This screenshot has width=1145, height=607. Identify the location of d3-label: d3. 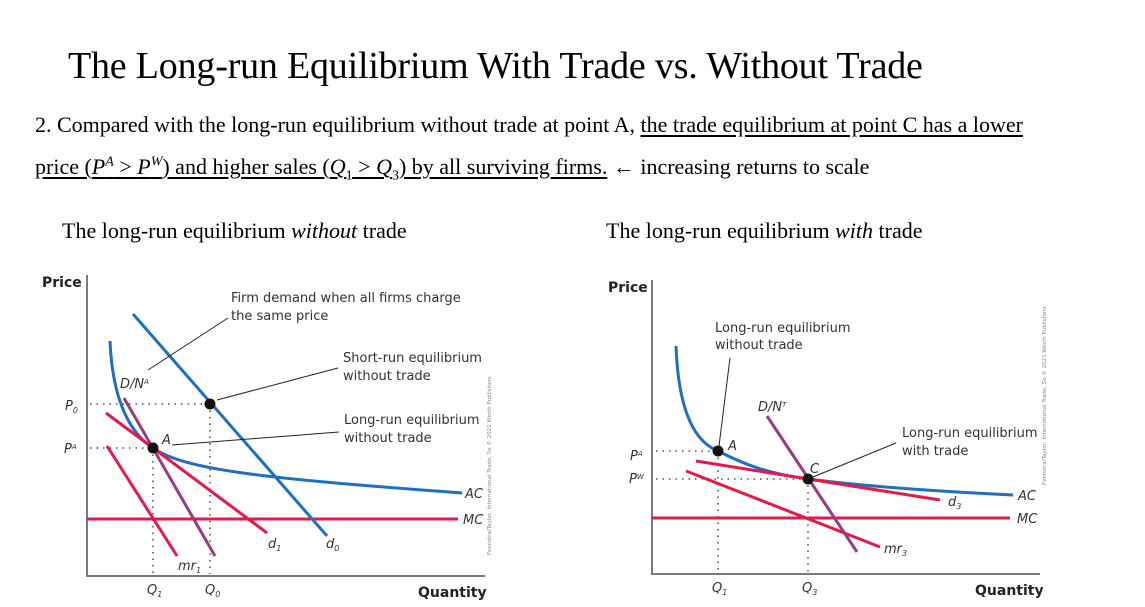
(954, 503).